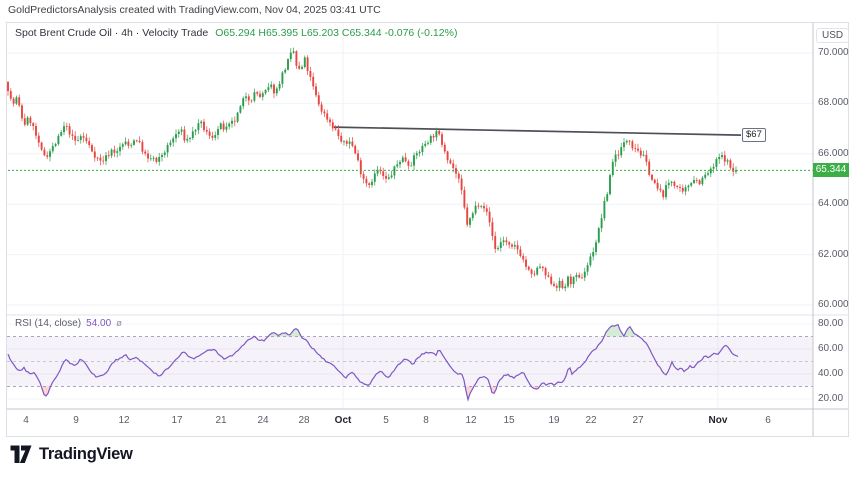 The height and width of the screenshot is (480, 855). What do you see at coordinates (833, 35) in the screenshot?
I see `currency-usd-button: USD` at bounding box center [833, 35].